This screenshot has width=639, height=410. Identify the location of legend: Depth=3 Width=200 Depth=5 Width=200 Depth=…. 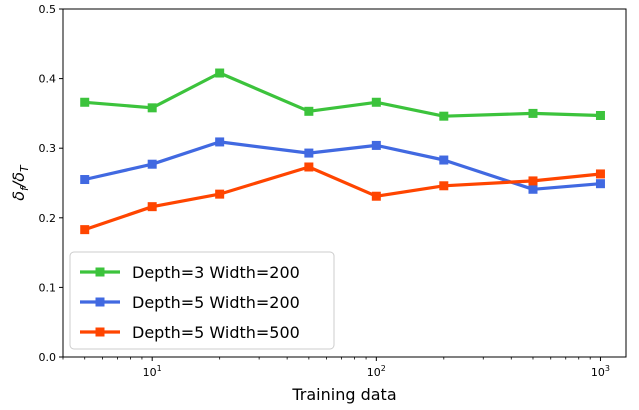
(202, 300).